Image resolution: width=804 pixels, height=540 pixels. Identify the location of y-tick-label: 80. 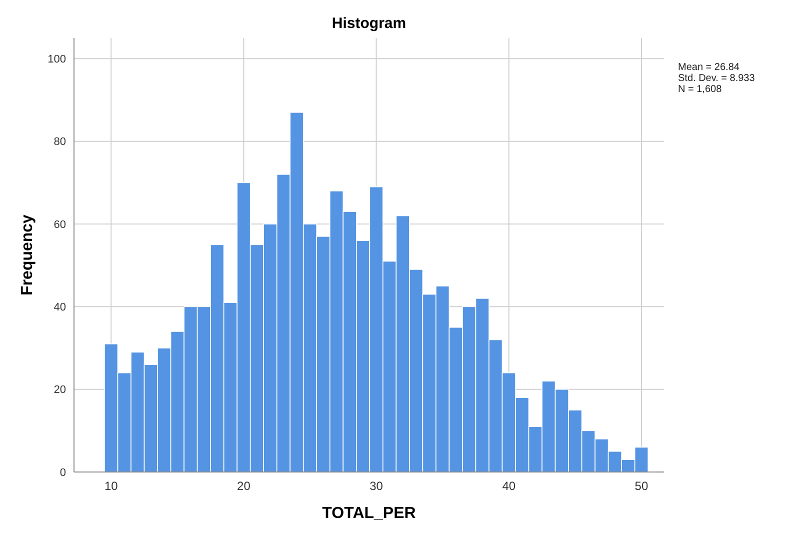
(60, 142).